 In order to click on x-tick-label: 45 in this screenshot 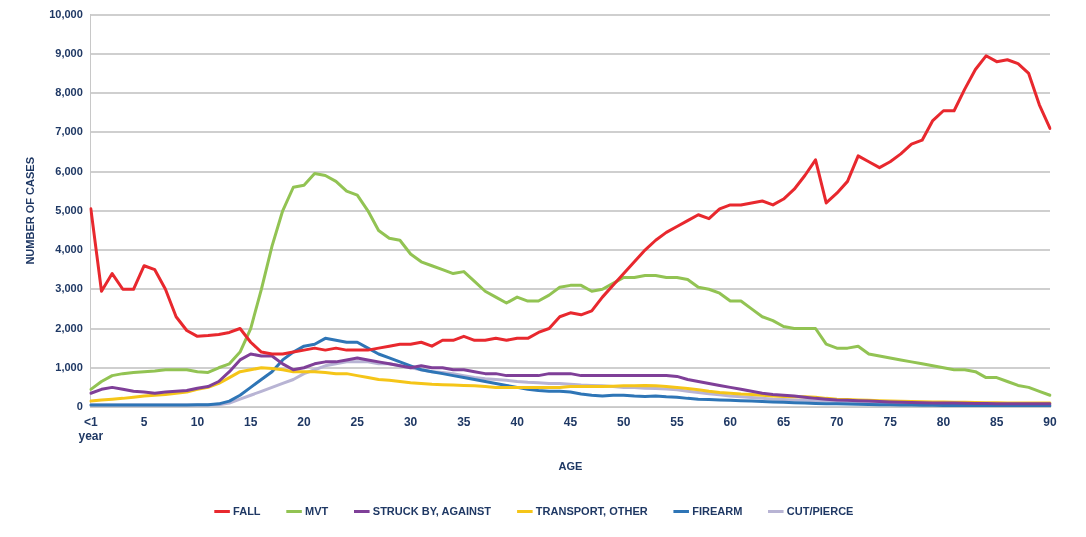, I will do `click(570, 421)`.